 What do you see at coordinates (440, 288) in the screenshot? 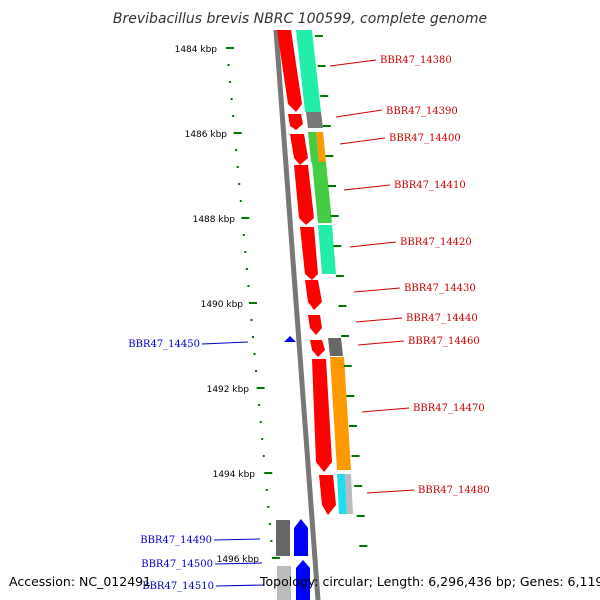
I see `svg-text: BBR47_14430` at bounding box center [440, 288].